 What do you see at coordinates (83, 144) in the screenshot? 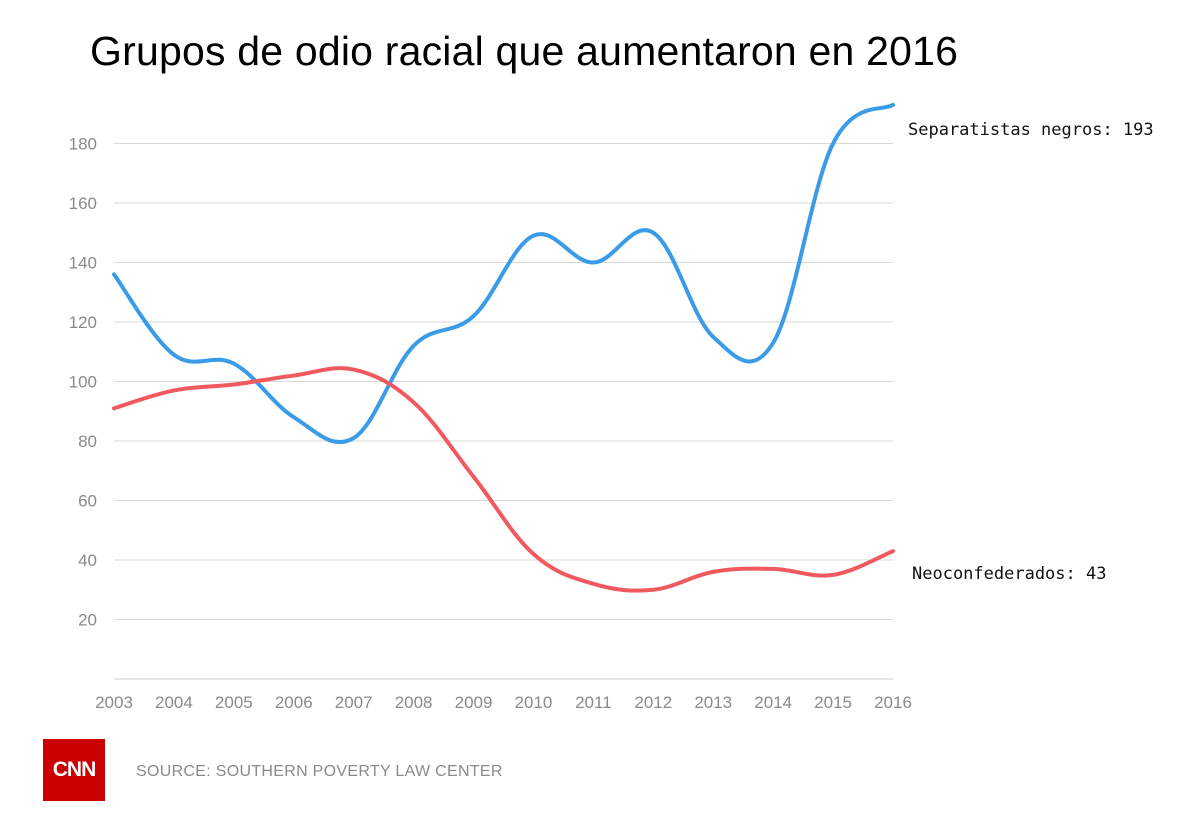
I see `y-tick-label-180: 180` at bounding box center [83, 144].